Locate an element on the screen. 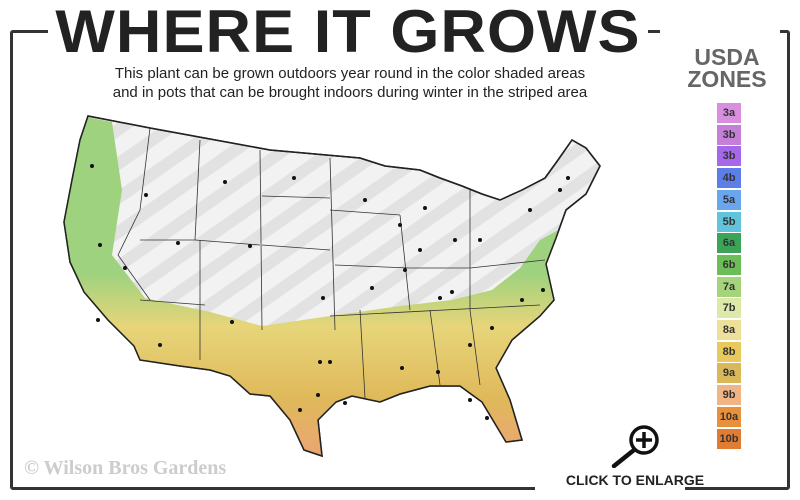 The height and width of the screenshot is (500, 800). legend-title-line-1: USDA is located at coordinates (727, 57).